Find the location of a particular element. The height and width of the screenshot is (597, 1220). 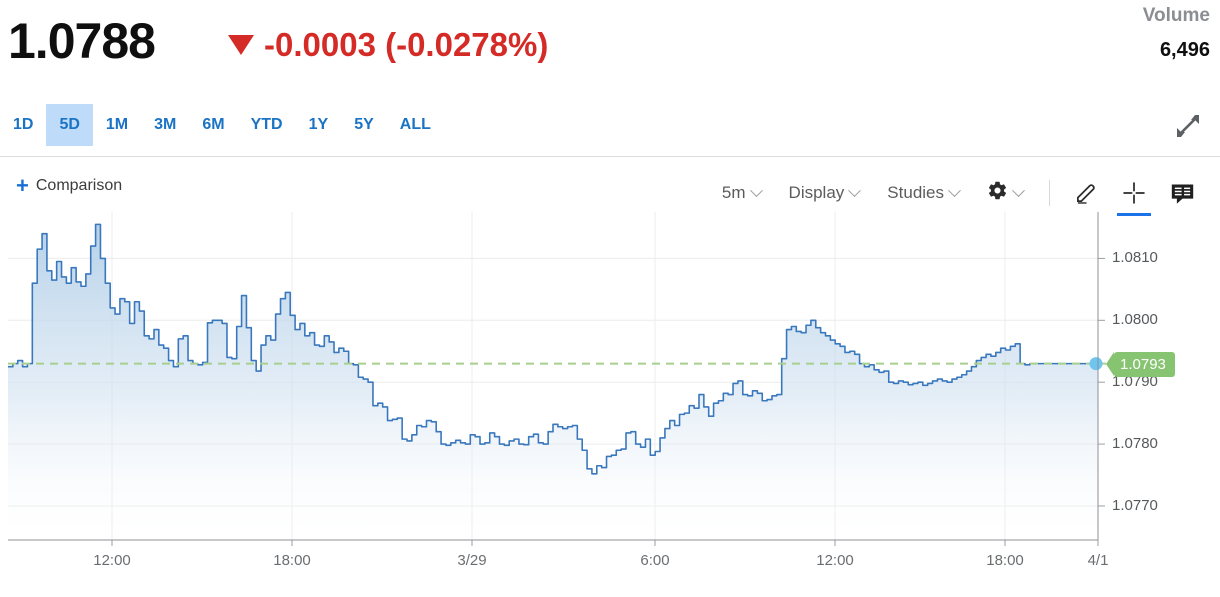

price-change-group: -0.0003 (-0.0278%) is located at coordinates (388, 45).